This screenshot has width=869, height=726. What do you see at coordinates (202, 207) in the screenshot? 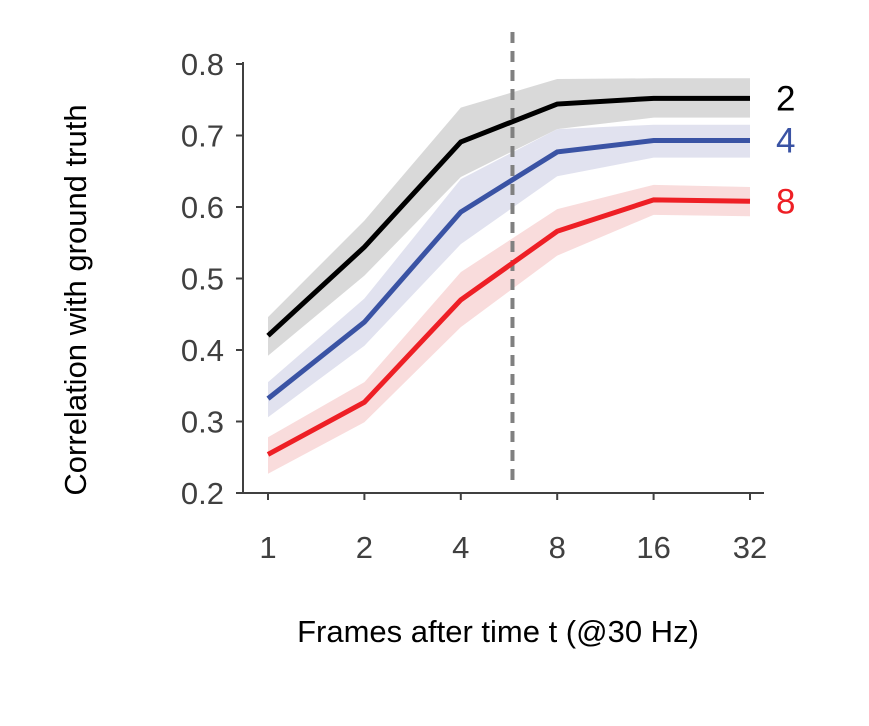
I see `y-tick-label: 0.6` at bounding box center [202, 207].